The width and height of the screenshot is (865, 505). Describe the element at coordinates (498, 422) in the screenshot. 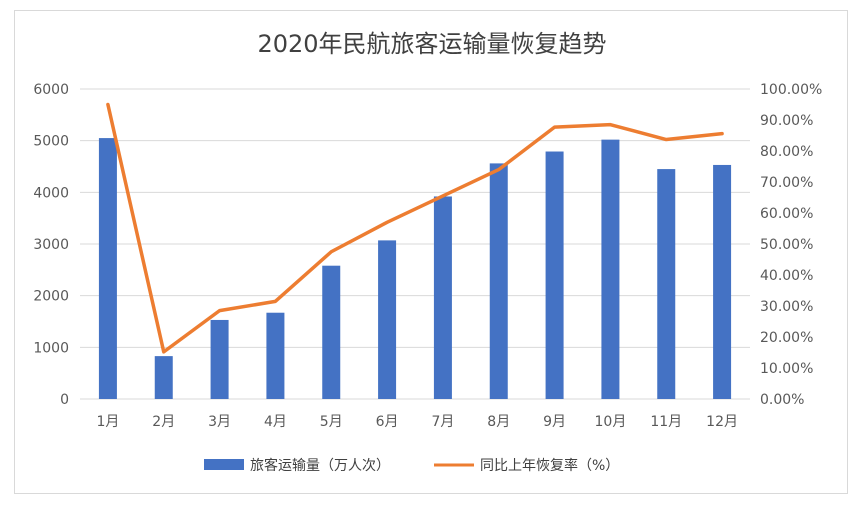

I see `x-axis-tick-label: 8月` at that location.